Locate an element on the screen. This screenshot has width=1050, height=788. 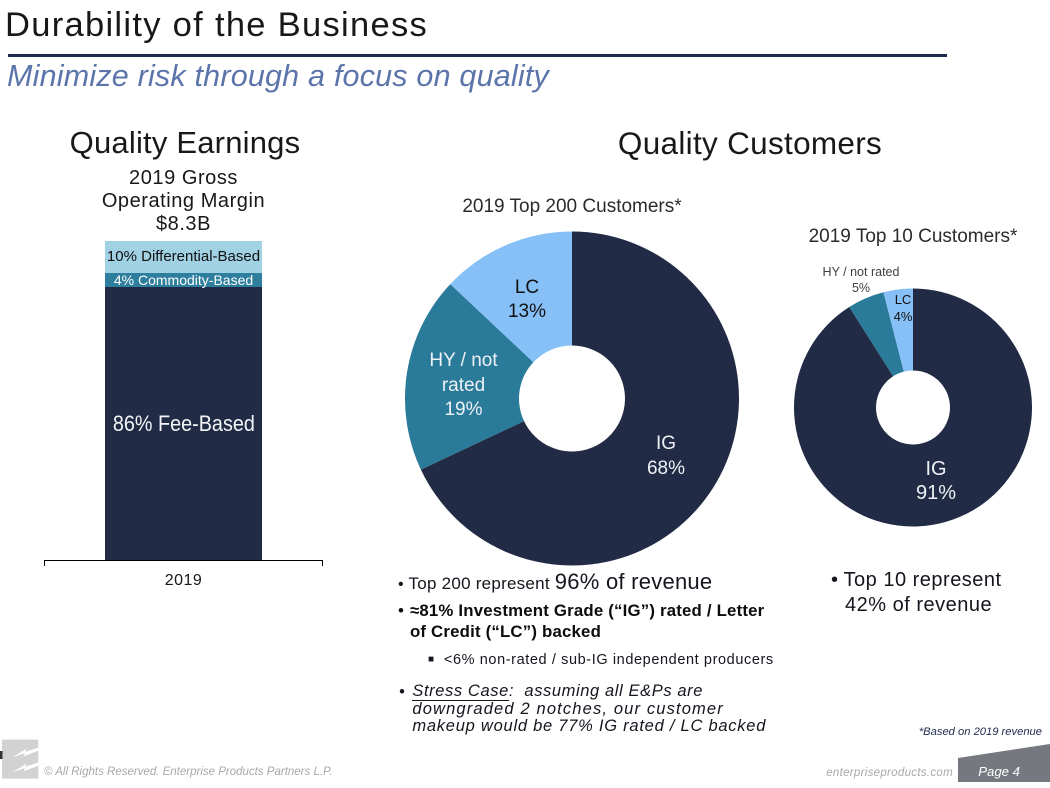
svg-text: enterpriseproducts.com is located at coordinates (889, 773).